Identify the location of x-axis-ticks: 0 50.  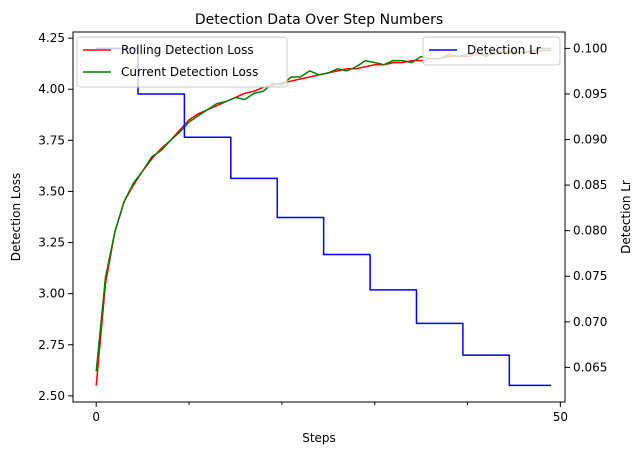
(330, 413).